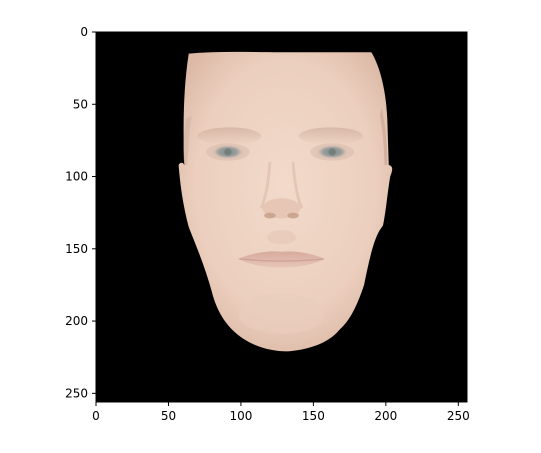 This screenshot has width=541, height=453. Describe the element at coordinates (168, 416) in the screenshot. I see `x-tick-label: 50` at that location.